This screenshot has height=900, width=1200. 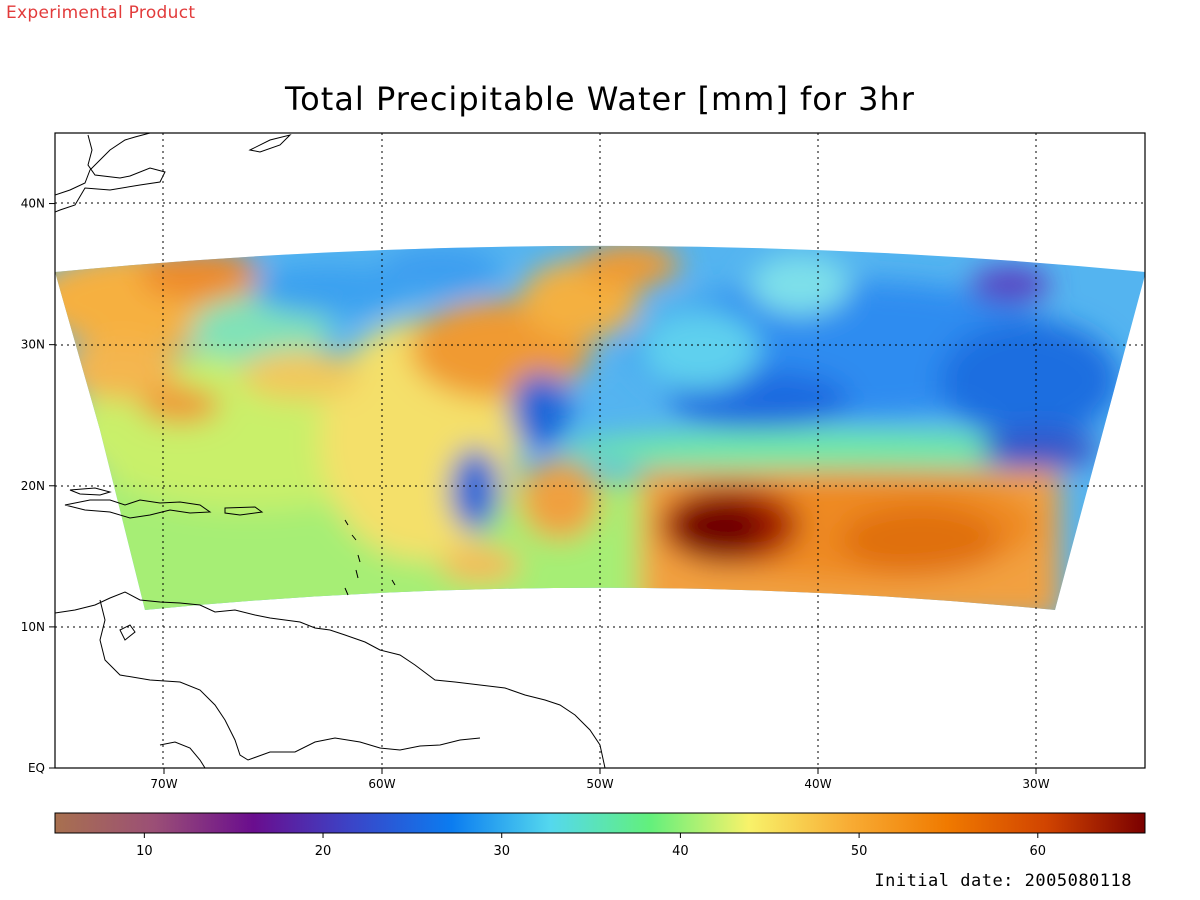 I want to click on colorbar-tick-label-1: 20, so click(x=323, y=851).